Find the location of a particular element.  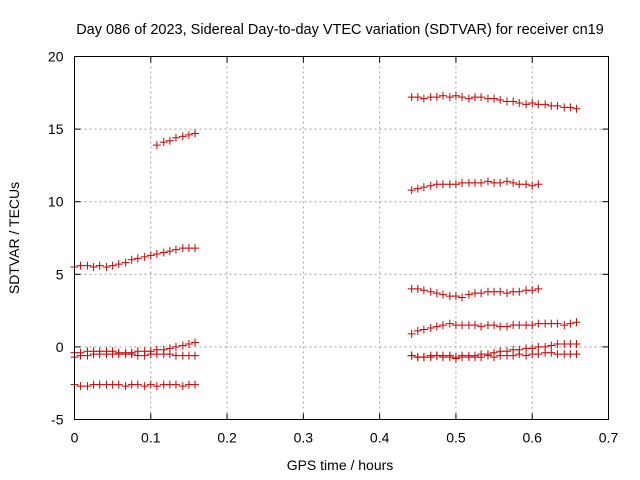

y-tick-label: 5 is located at coordinates (60, 274).